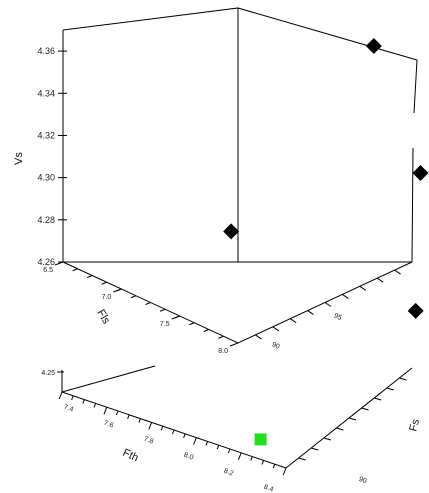 Image resolution: width=429 pixels, height=493 pixels. What do you see at coordinates (165, 324) in the screenshot?
I see `fls-tick-label: 7.5` at bounding box center [165, 324].